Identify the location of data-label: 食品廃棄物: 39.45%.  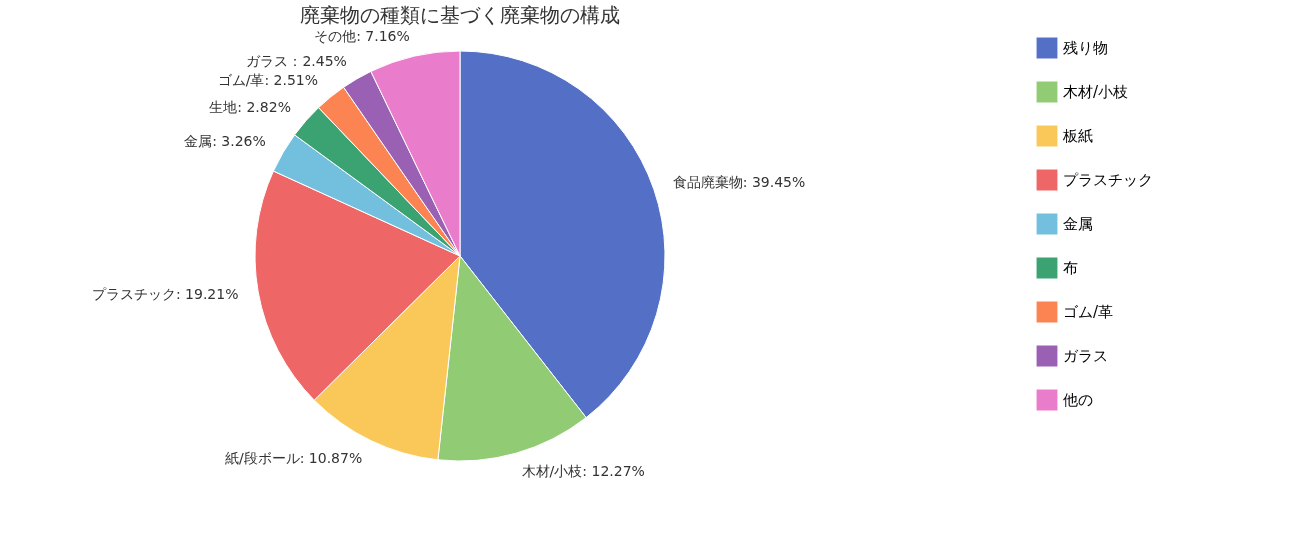
(739, 181).